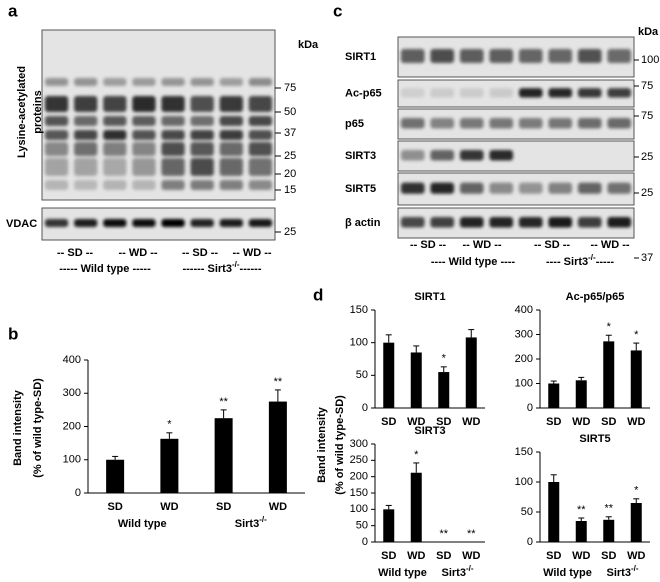 The width and height of the screenshot is (660, 582). What do you see at coordinates (251, 269) in the screenshot?
I see `label-part: ------` at bounding box center [251, 269].